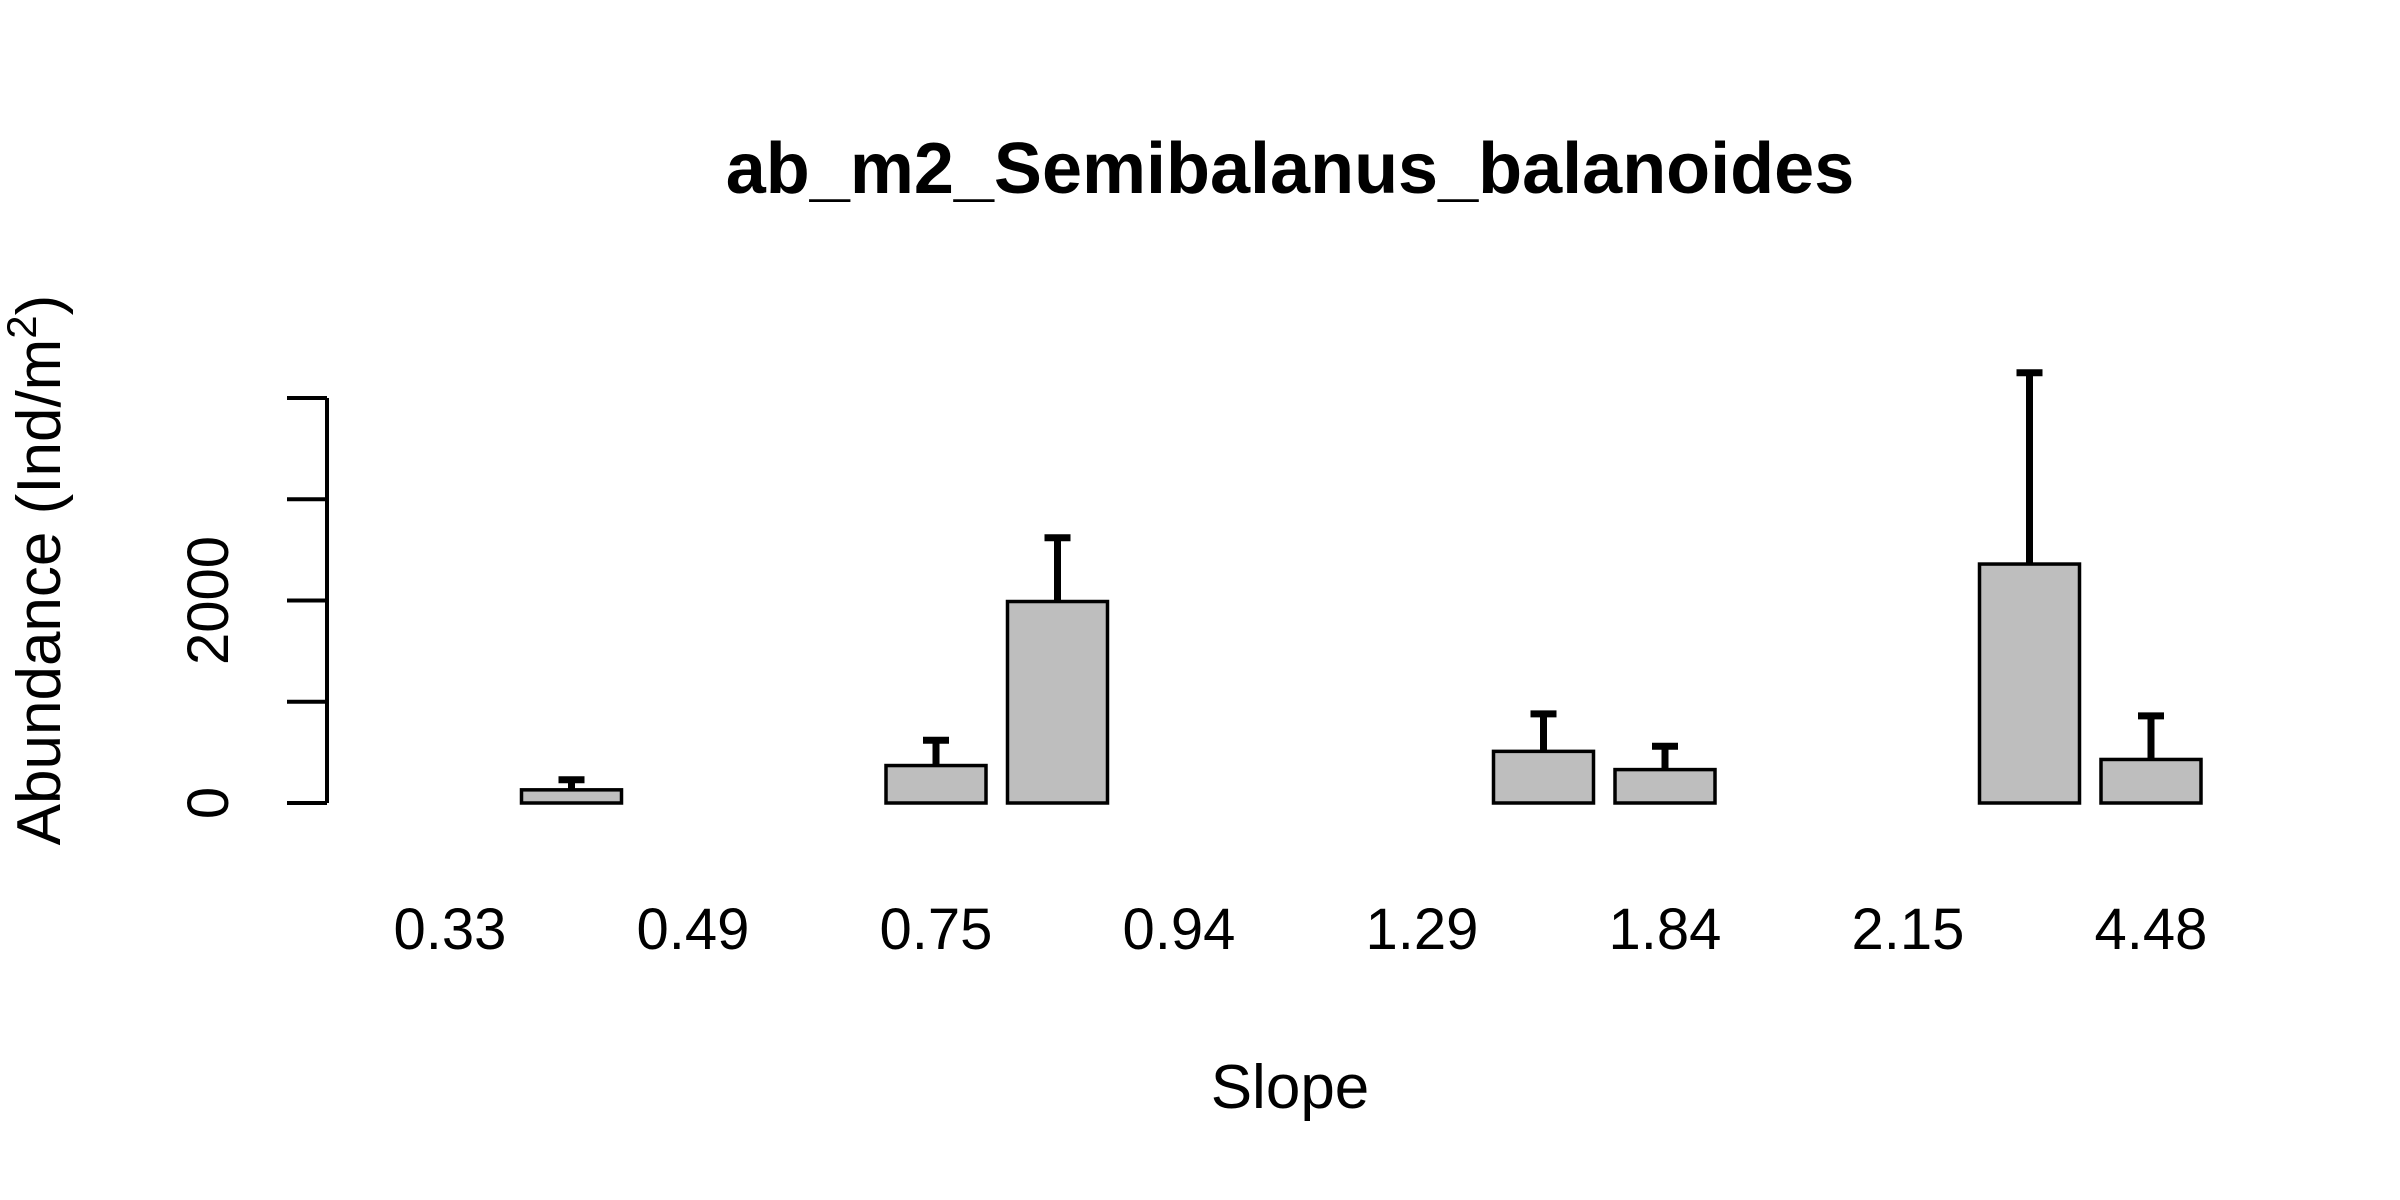 This screenshot has height=1200, width=2400. Describe the element at coordinates (1179, 929) in the screenshot. I see `x-tick-label: 0.94` at that location.